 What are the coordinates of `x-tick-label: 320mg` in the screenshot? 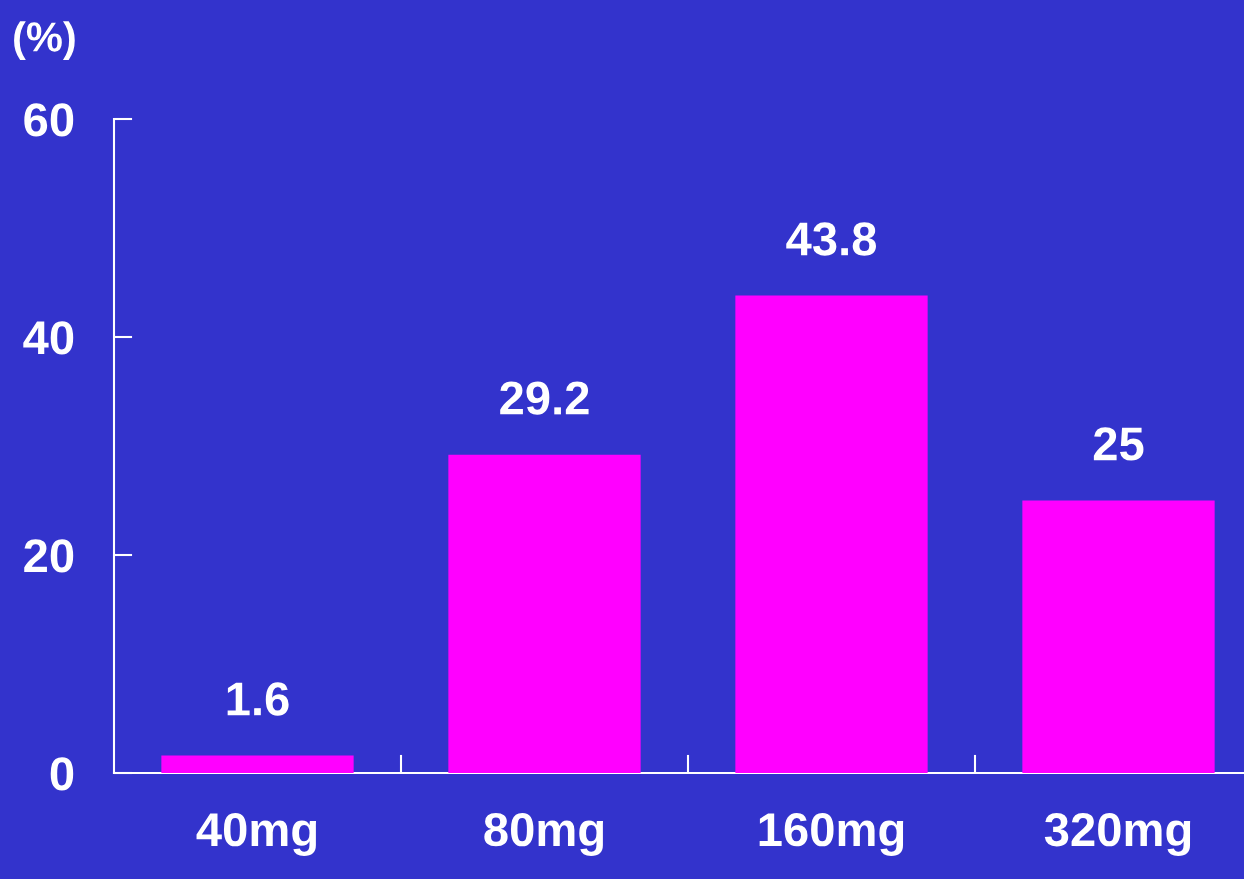 It's located at (1117, 834).